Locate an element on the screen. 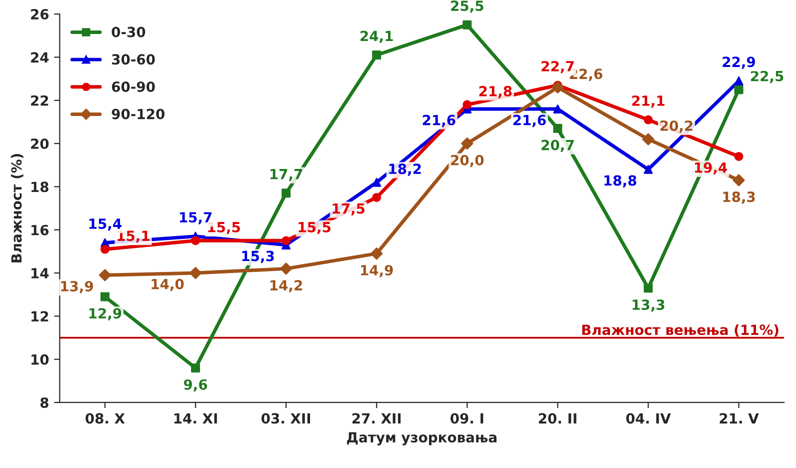 The width and height of the screenshot is (796, 468). data-label: 17,5 is located at coordinates (348, 209).